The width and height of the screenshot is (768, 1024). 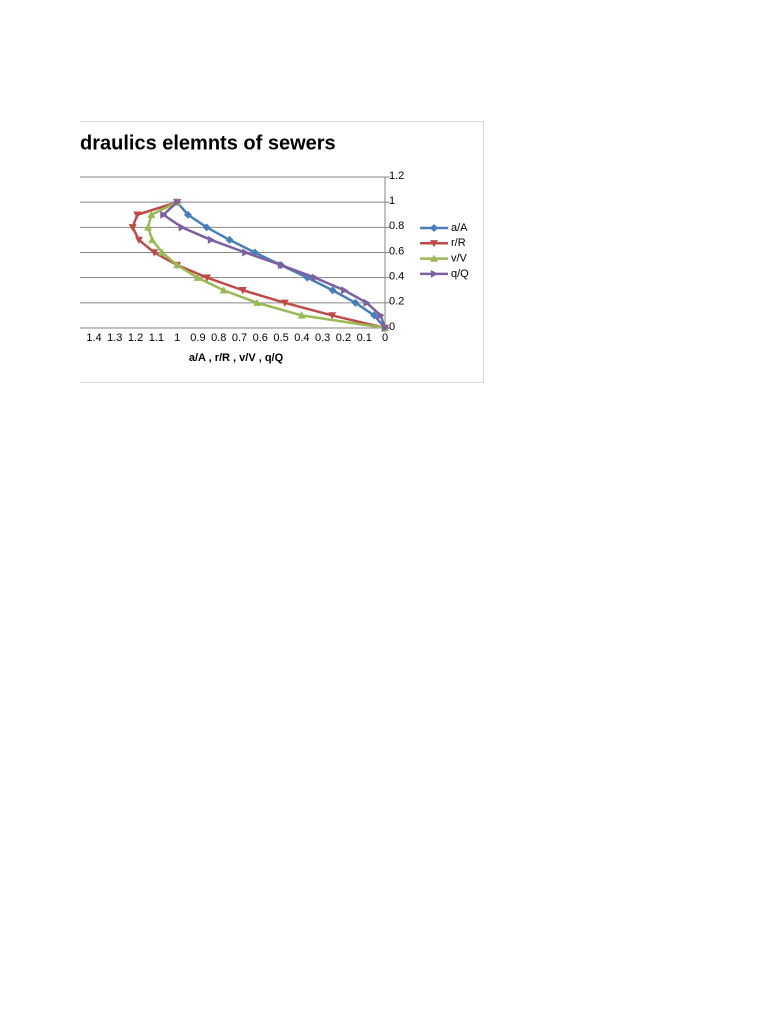 What do you see at coordinates (385, 338) in the screenshot?
I see `x-tick-label: 0` at bounding box center [385, 338].